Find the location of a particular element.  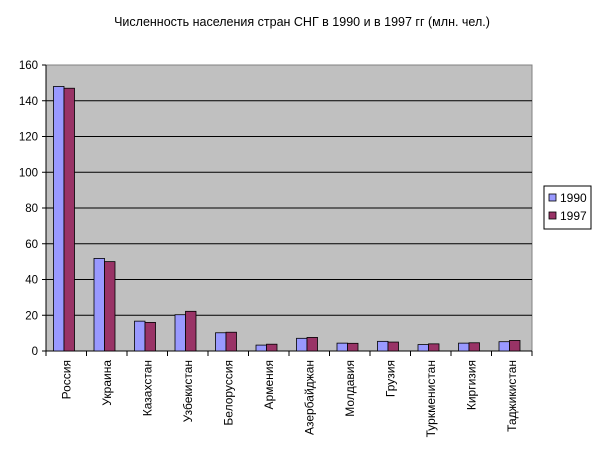

y-tick-label: 100 is located at coordinates (28, 173).